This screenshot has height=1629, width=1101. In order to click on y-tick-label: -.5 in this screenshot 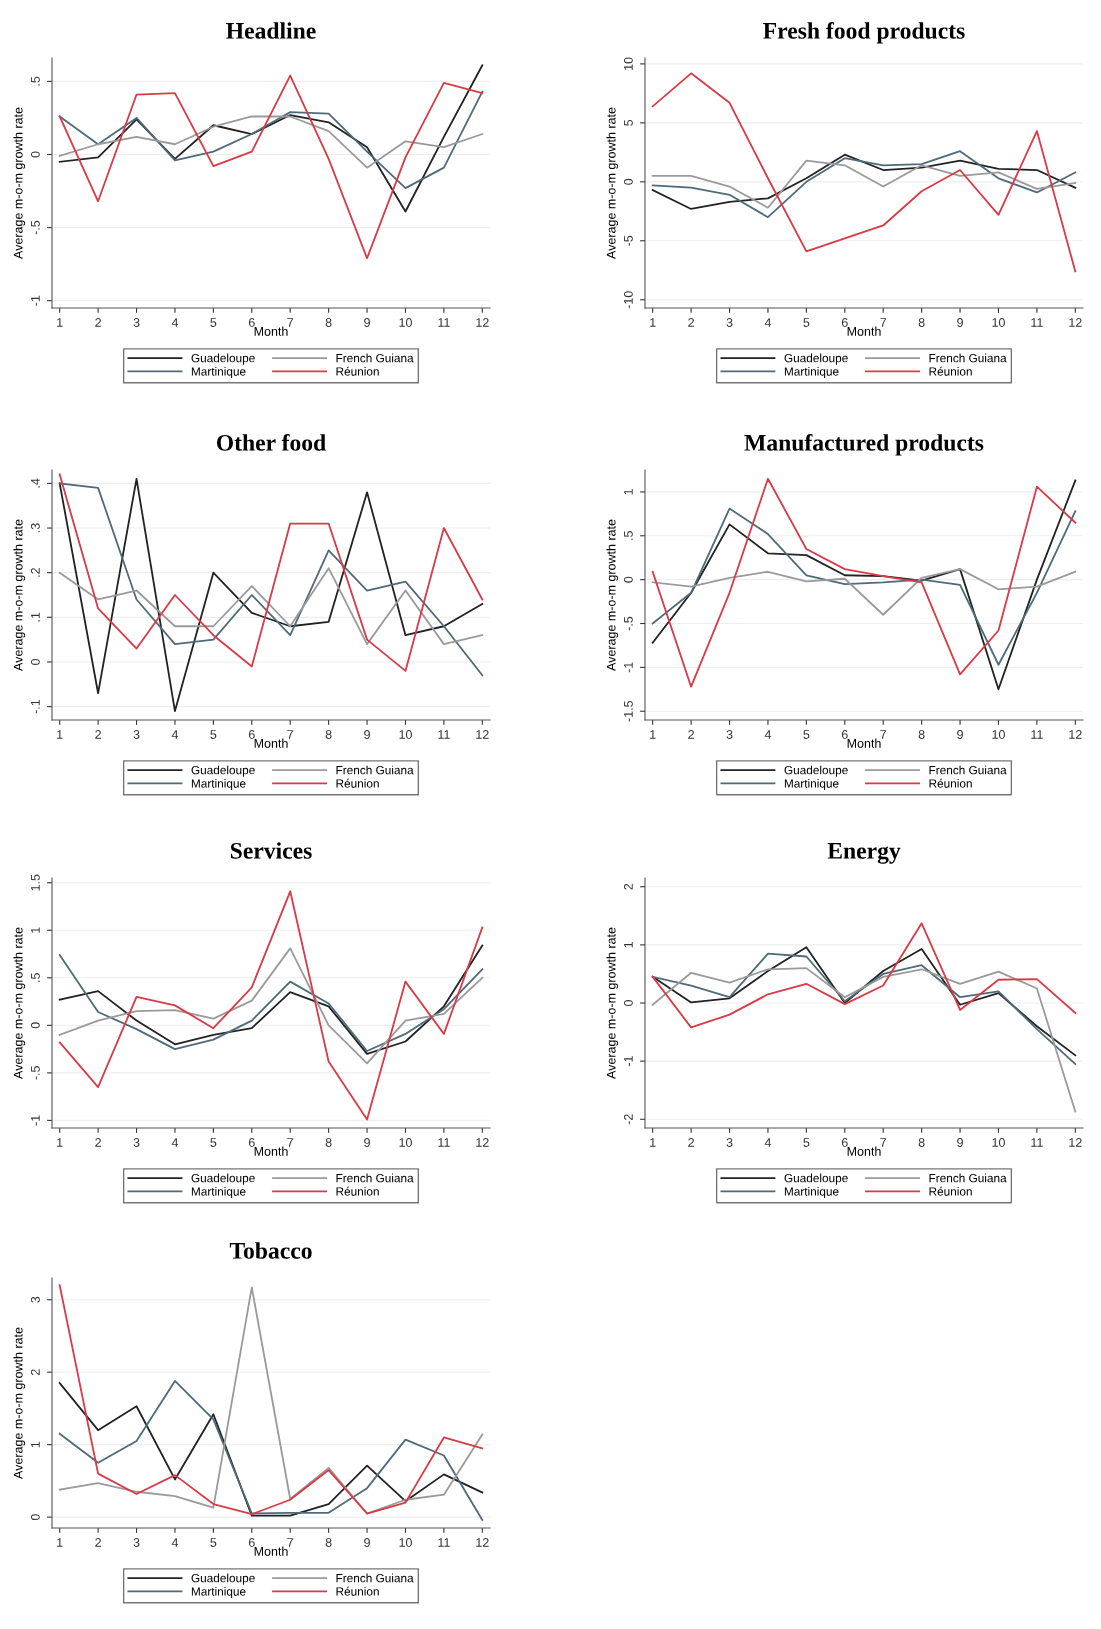, I will do `click(35, 227)`.